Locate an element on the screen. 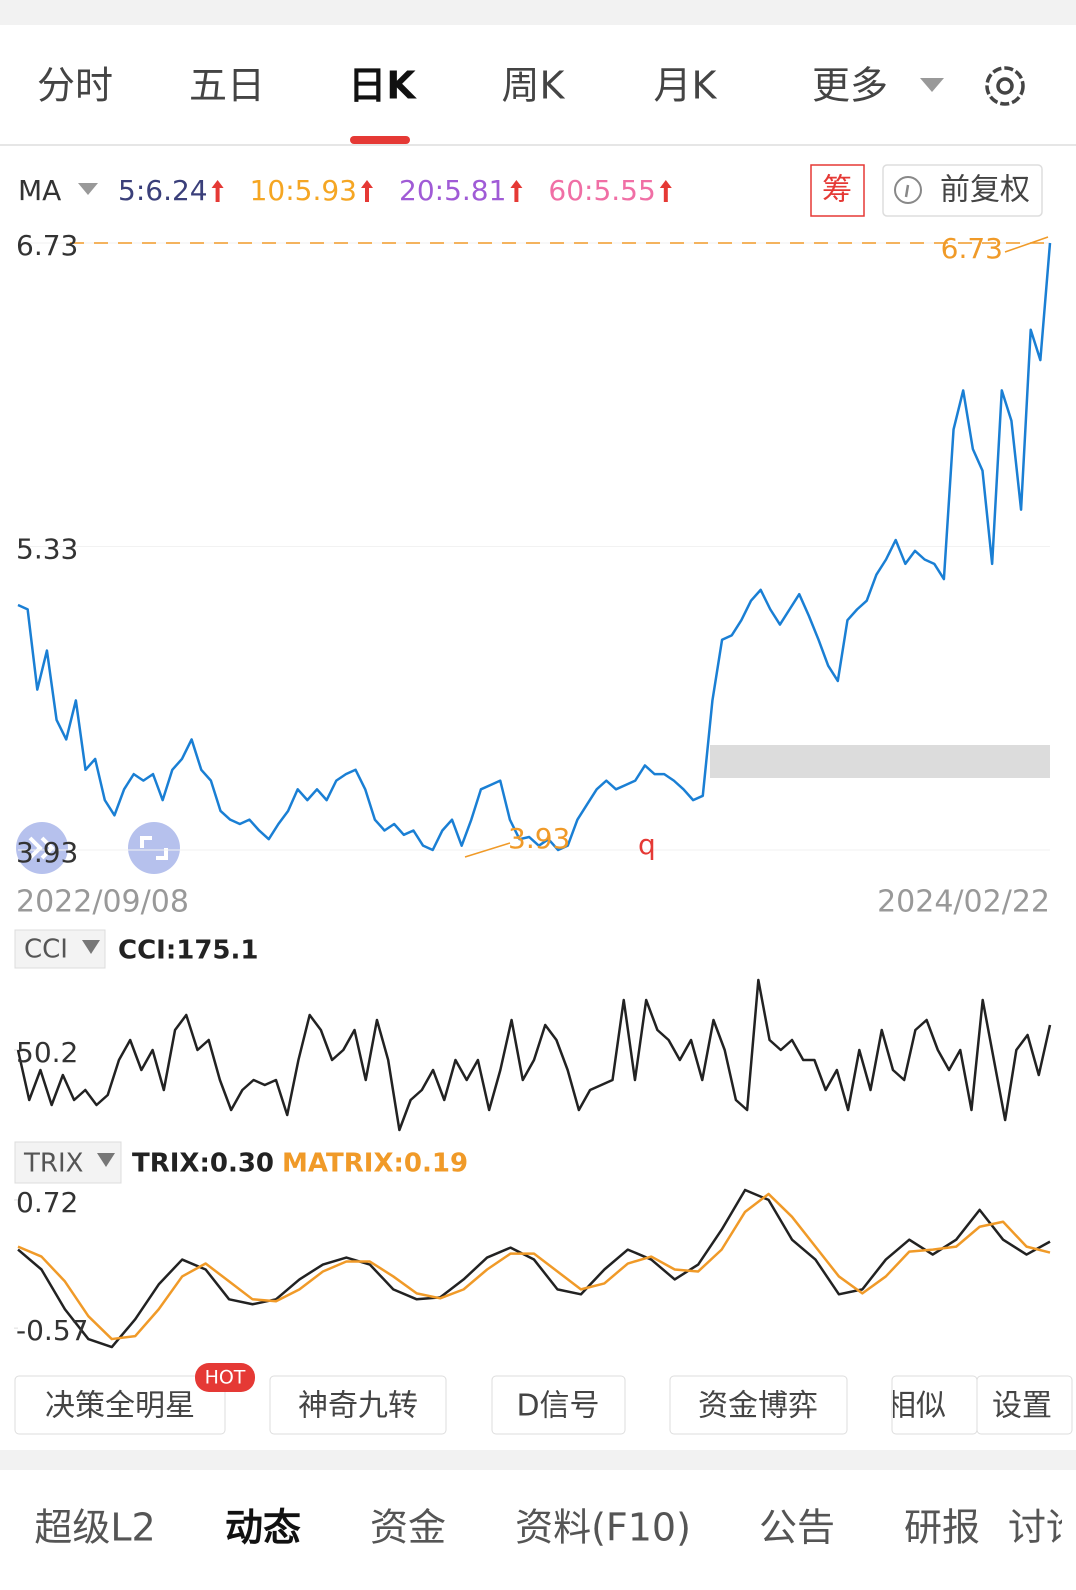  period-tabs: 分时 五日 日K 周K 月K 更多 is located at coordinates (531, 104).